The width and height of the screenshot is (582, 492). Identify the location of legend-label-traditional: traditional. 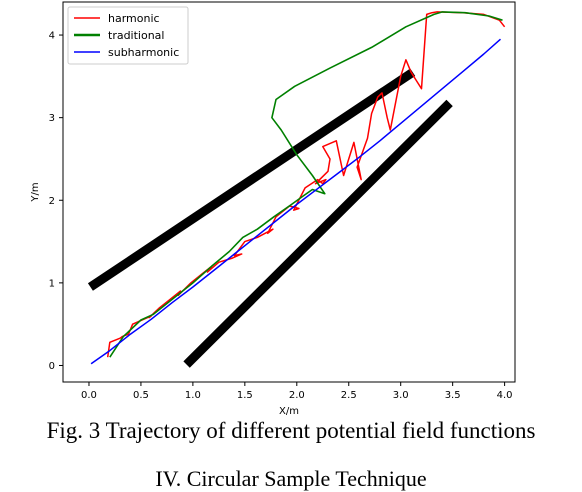
(136, 35).